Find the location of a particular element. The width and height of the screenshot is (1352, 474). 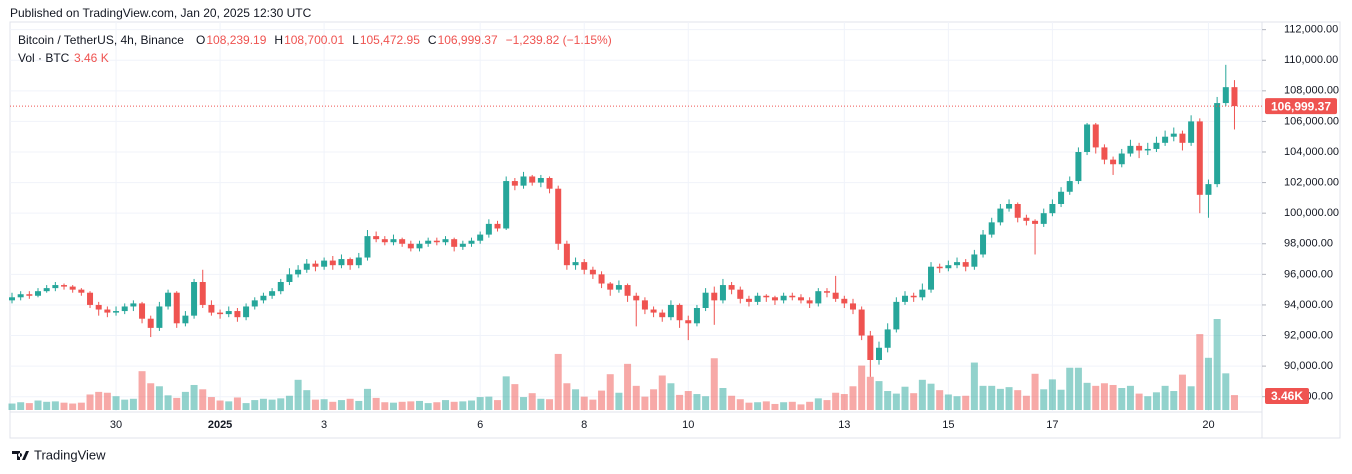

ohlc-value: 108,239.19 is located at coordinates (236, 40).